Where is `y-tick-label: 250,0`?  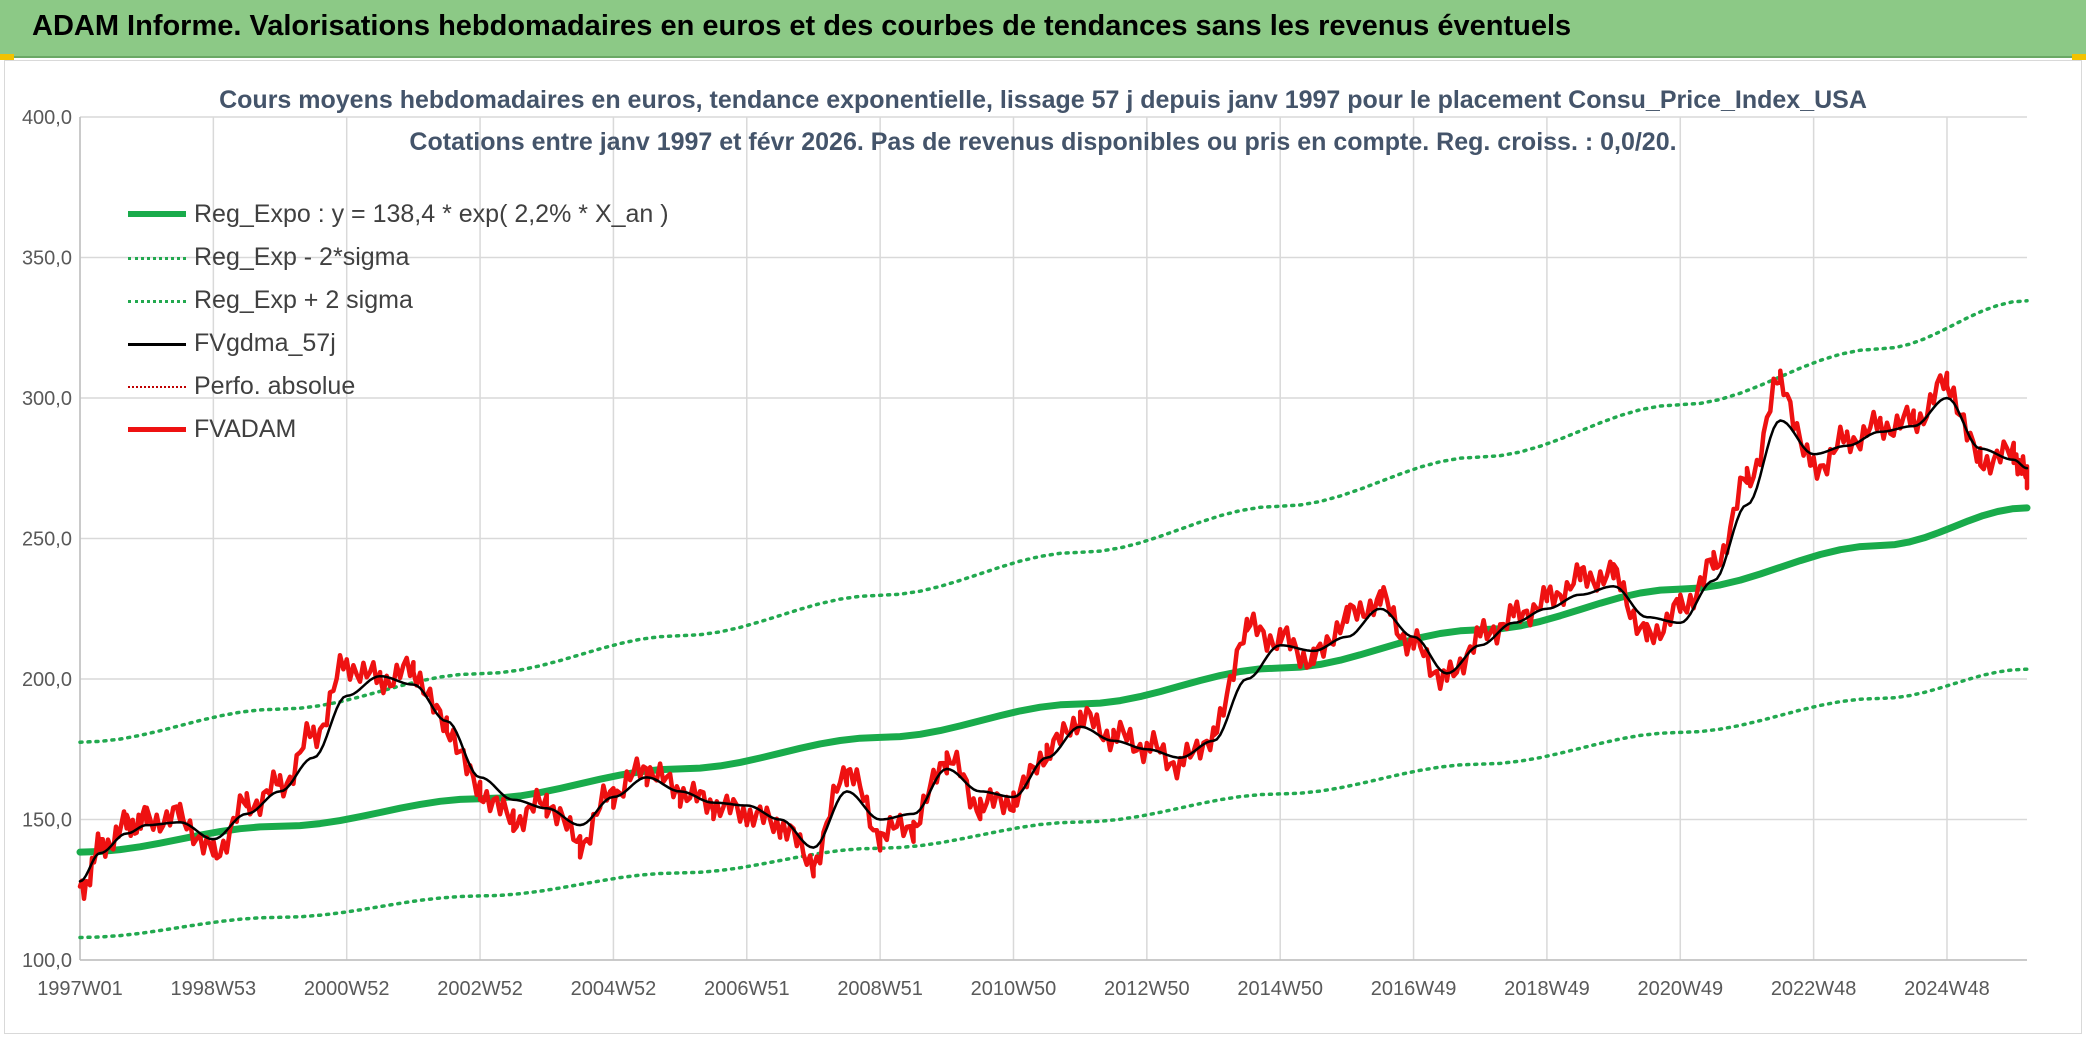 y-tick-label: 250,0 is located at coordinates (47, 540).